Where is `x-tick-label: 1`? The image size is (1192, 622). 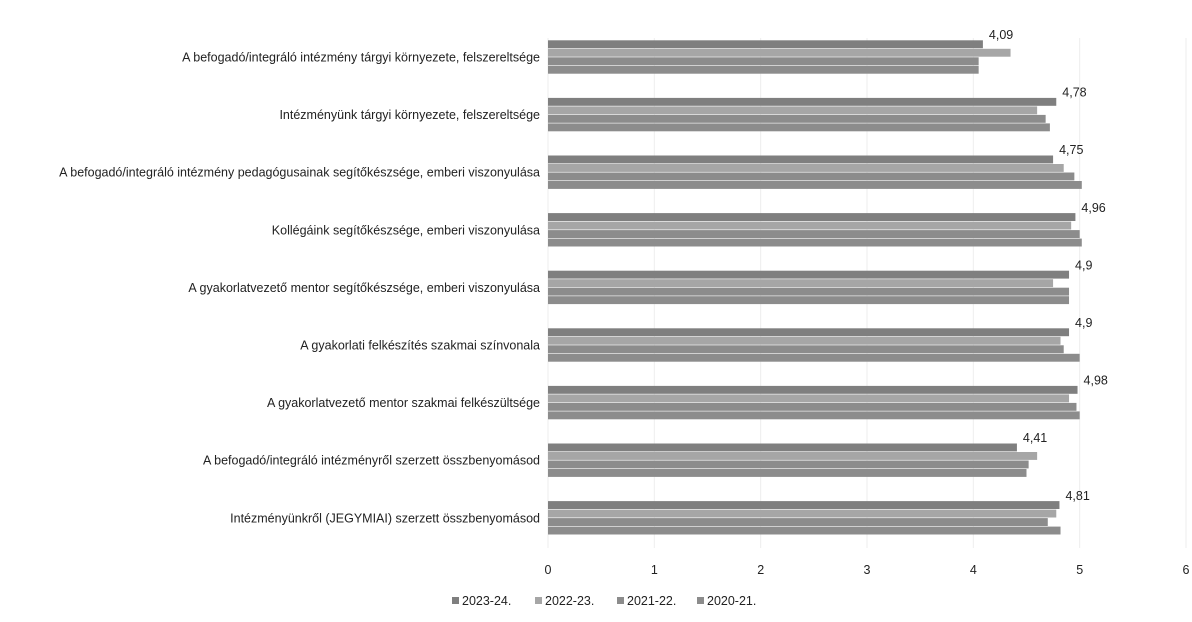
x-tick-label: 1 is located at coordinates (654, 570).